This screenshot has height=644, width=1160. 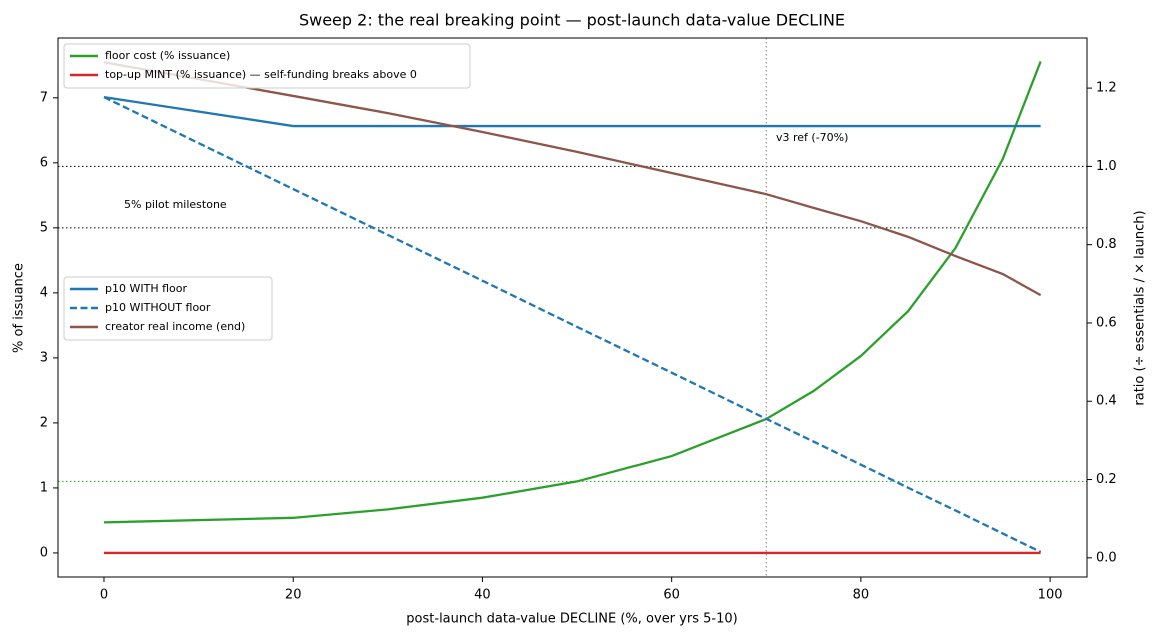 I want to click on y-tick-label: 6, so click(x=44, y=162).